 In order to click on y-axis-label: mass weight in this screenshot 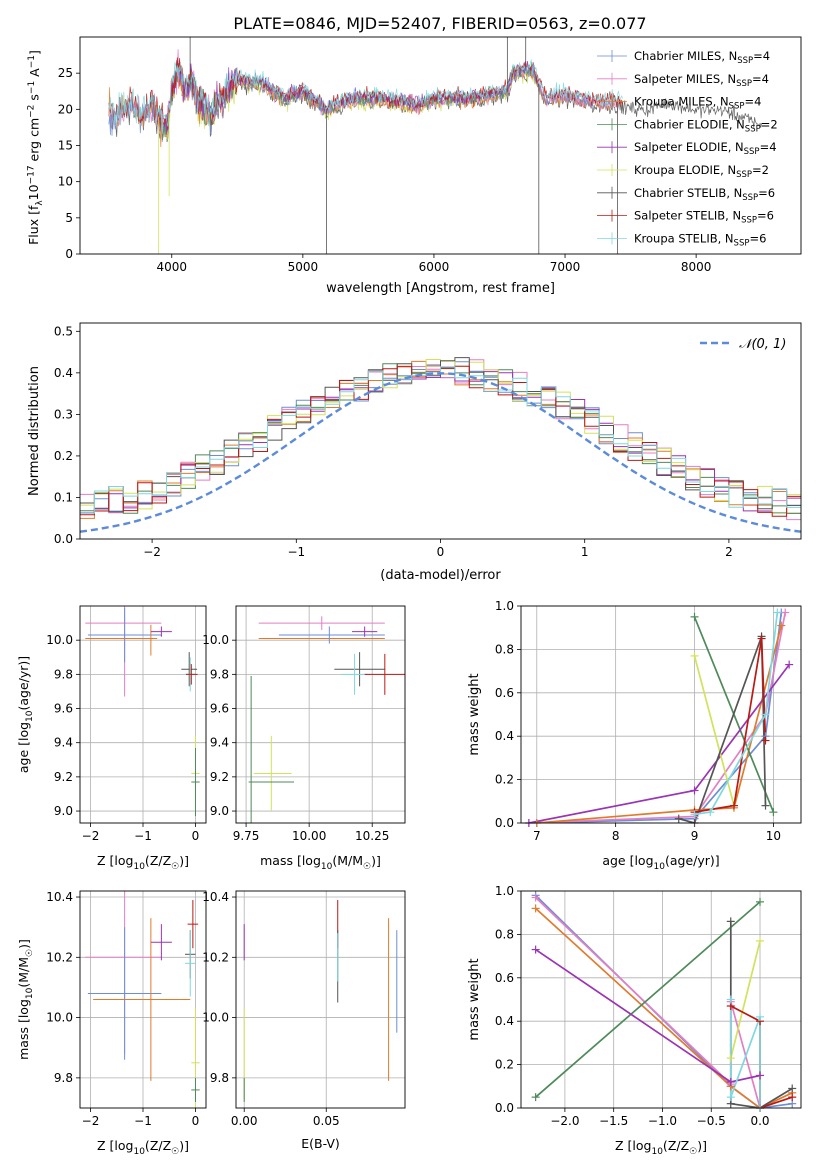, I will do `click(474, 714)`.